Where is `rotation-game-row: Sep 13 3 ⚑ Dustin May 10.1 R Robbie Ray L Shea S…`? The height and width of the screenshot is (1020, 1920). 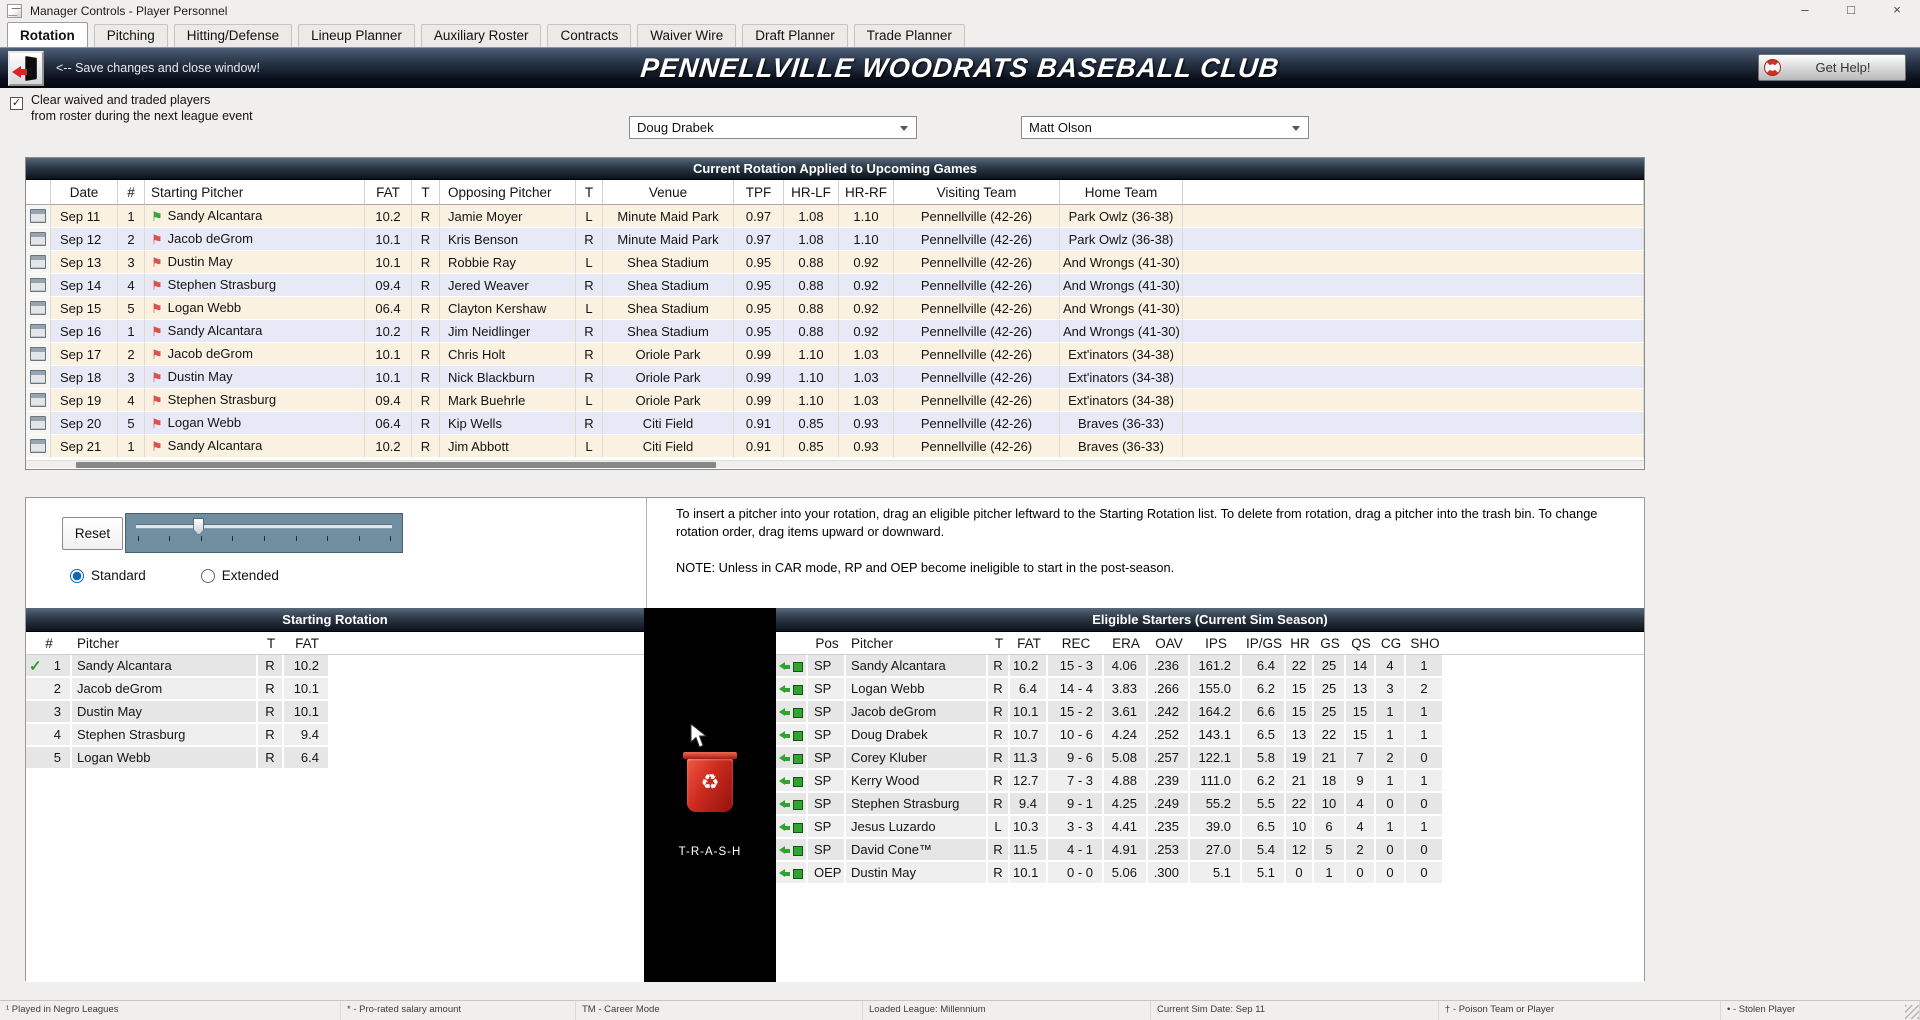
rotation-game-row: Sep 13 3 ⚑ Dustin May 10.1 R Robbie Ray L Shea S… is located at coordinates (835, 262).